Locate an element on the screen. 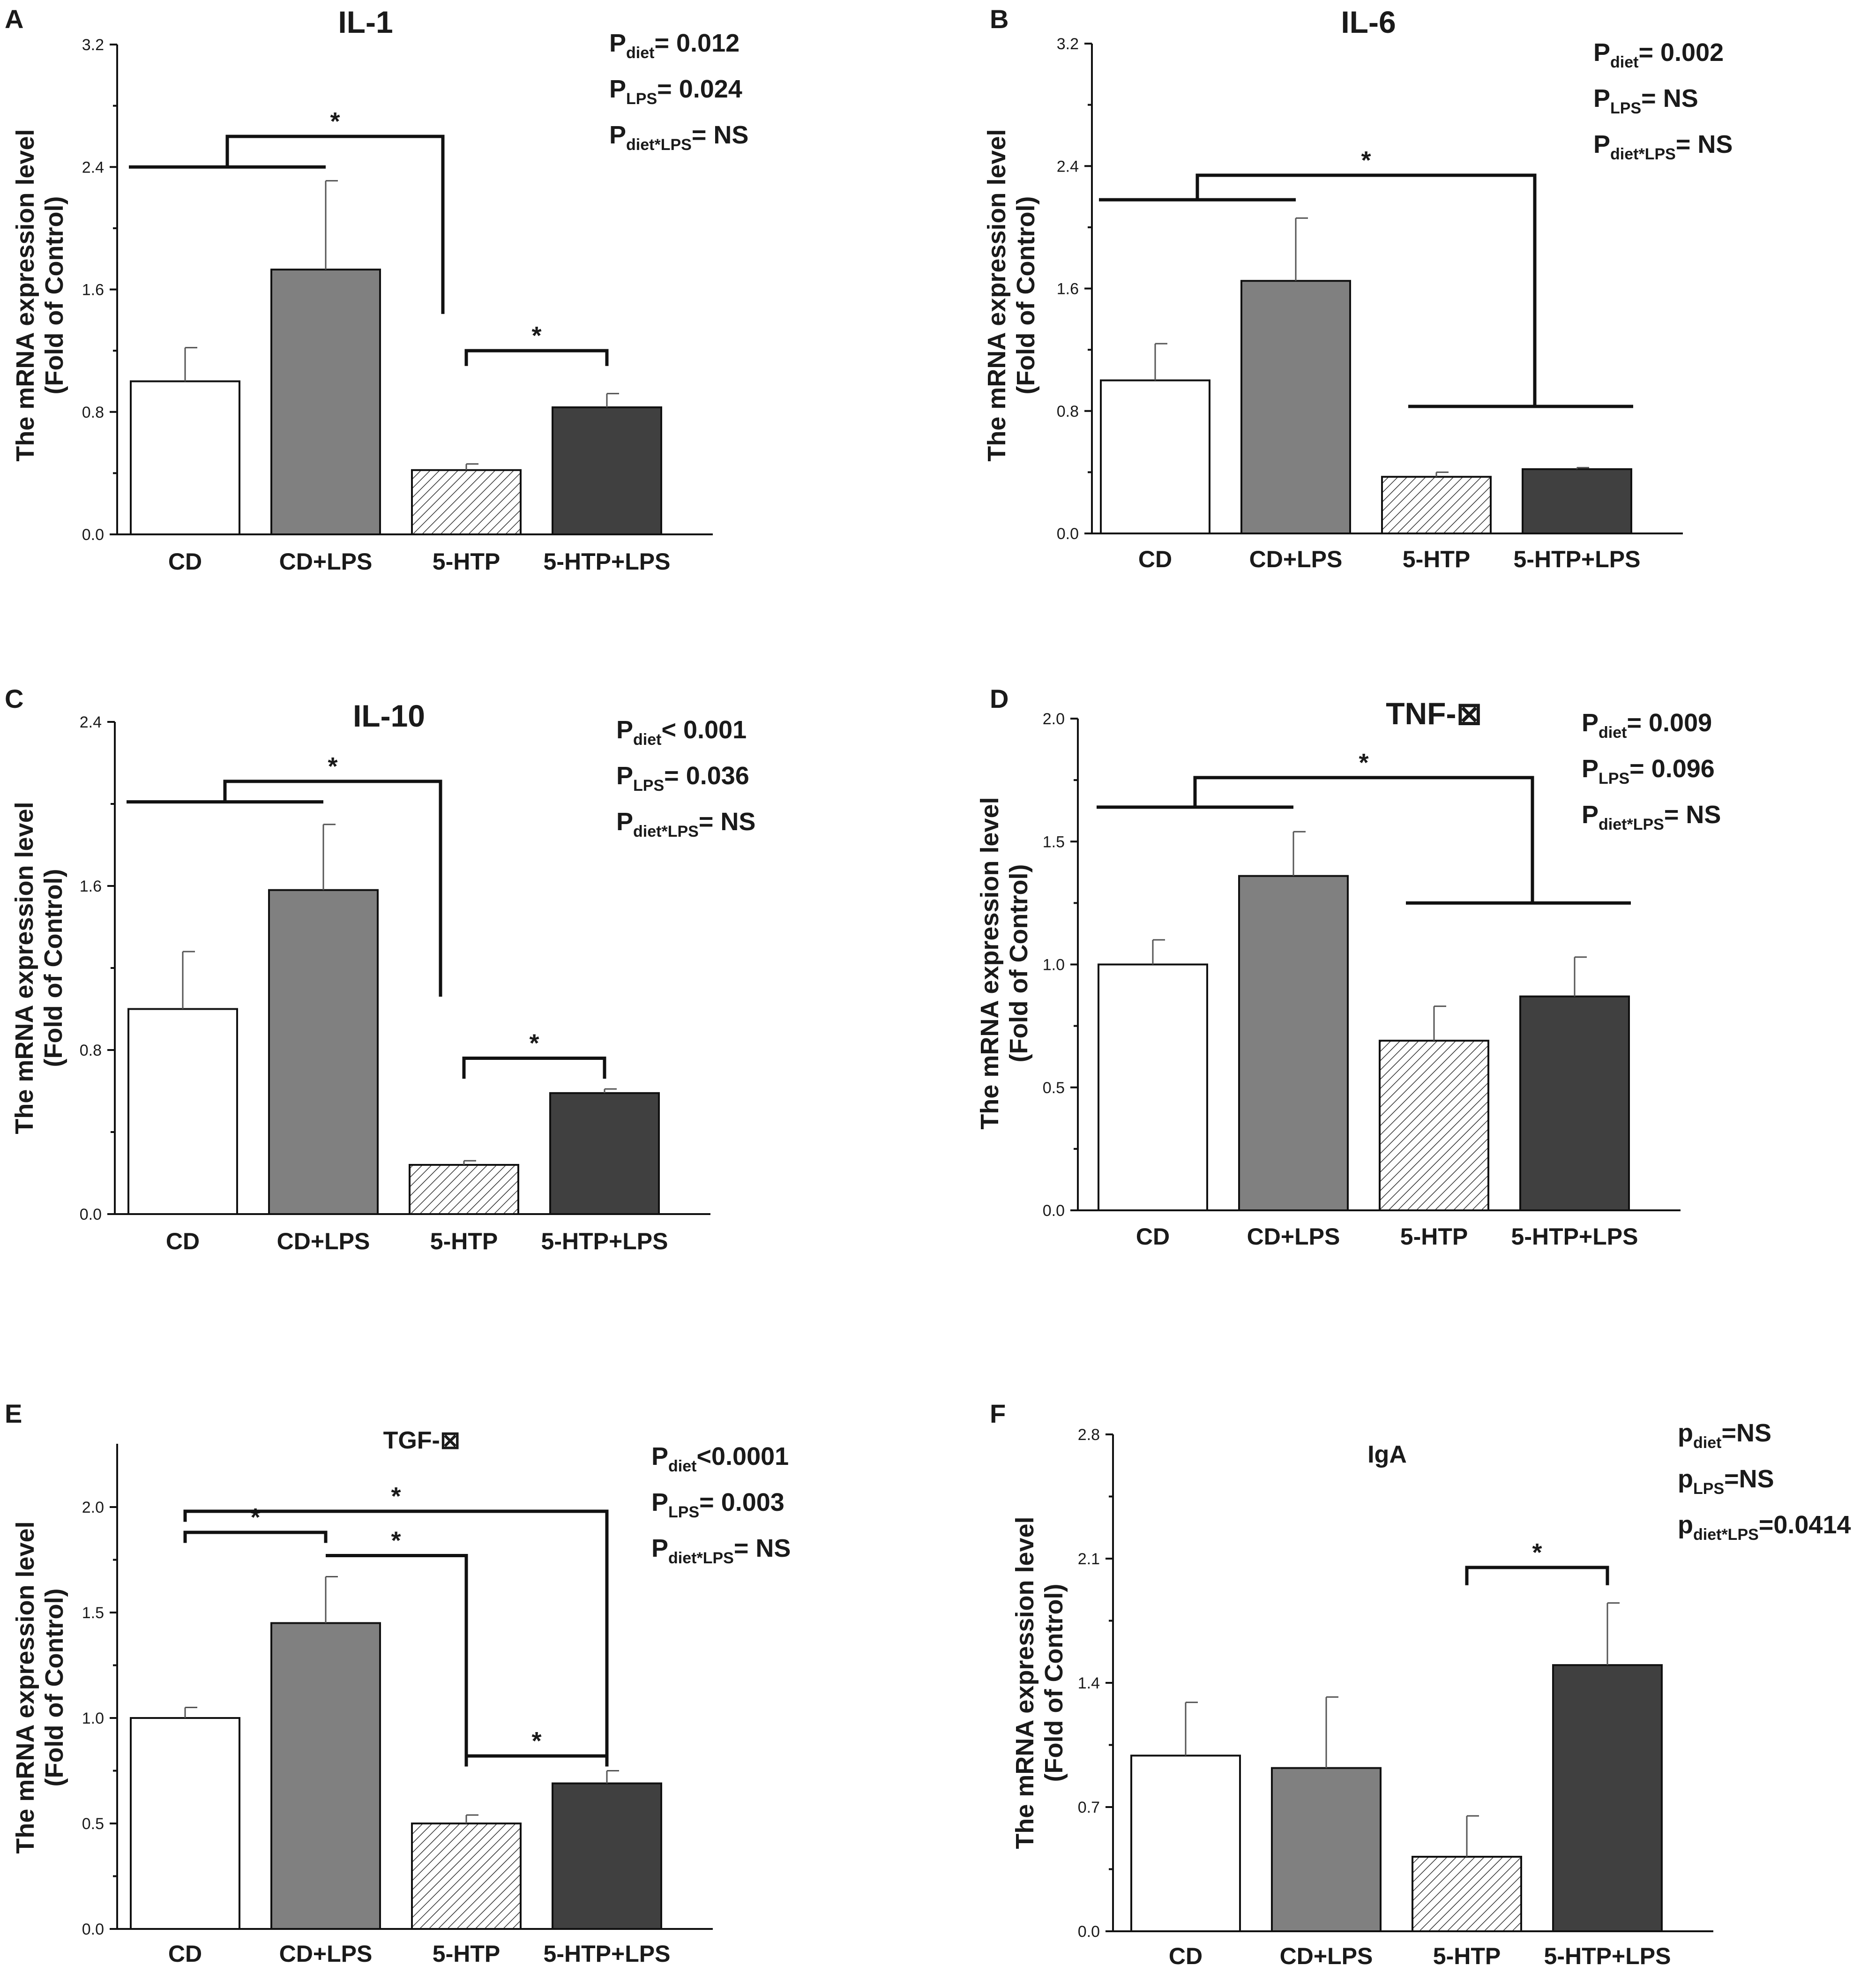  y-tick-label: 1.6 is located at coordinates (1068, 289).